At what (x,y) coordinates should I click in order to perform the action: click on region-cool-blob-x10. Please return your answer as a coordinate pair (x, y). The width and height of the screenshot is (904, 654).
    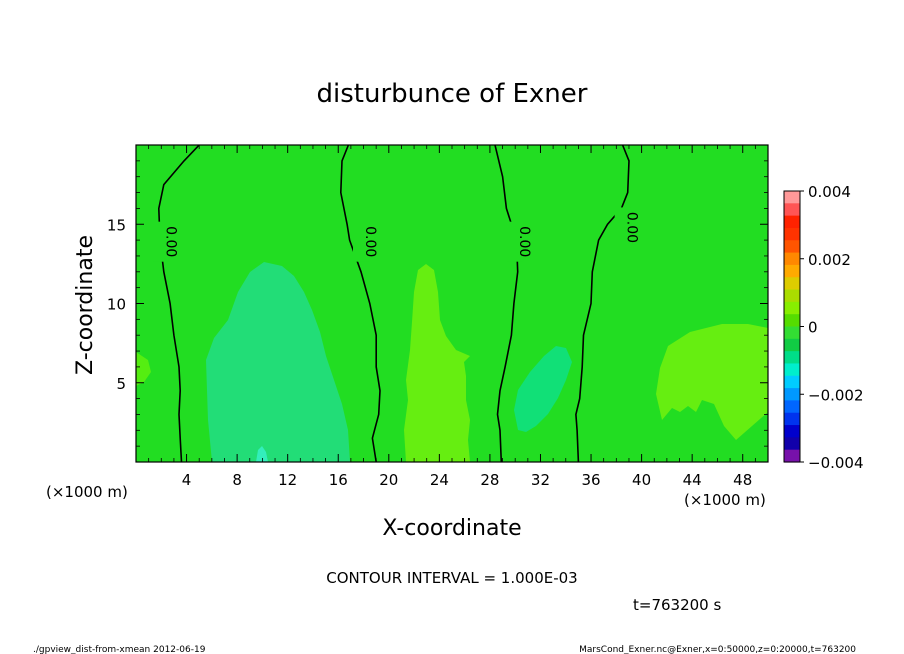
    Looking at the image, I should click on (278, 362).